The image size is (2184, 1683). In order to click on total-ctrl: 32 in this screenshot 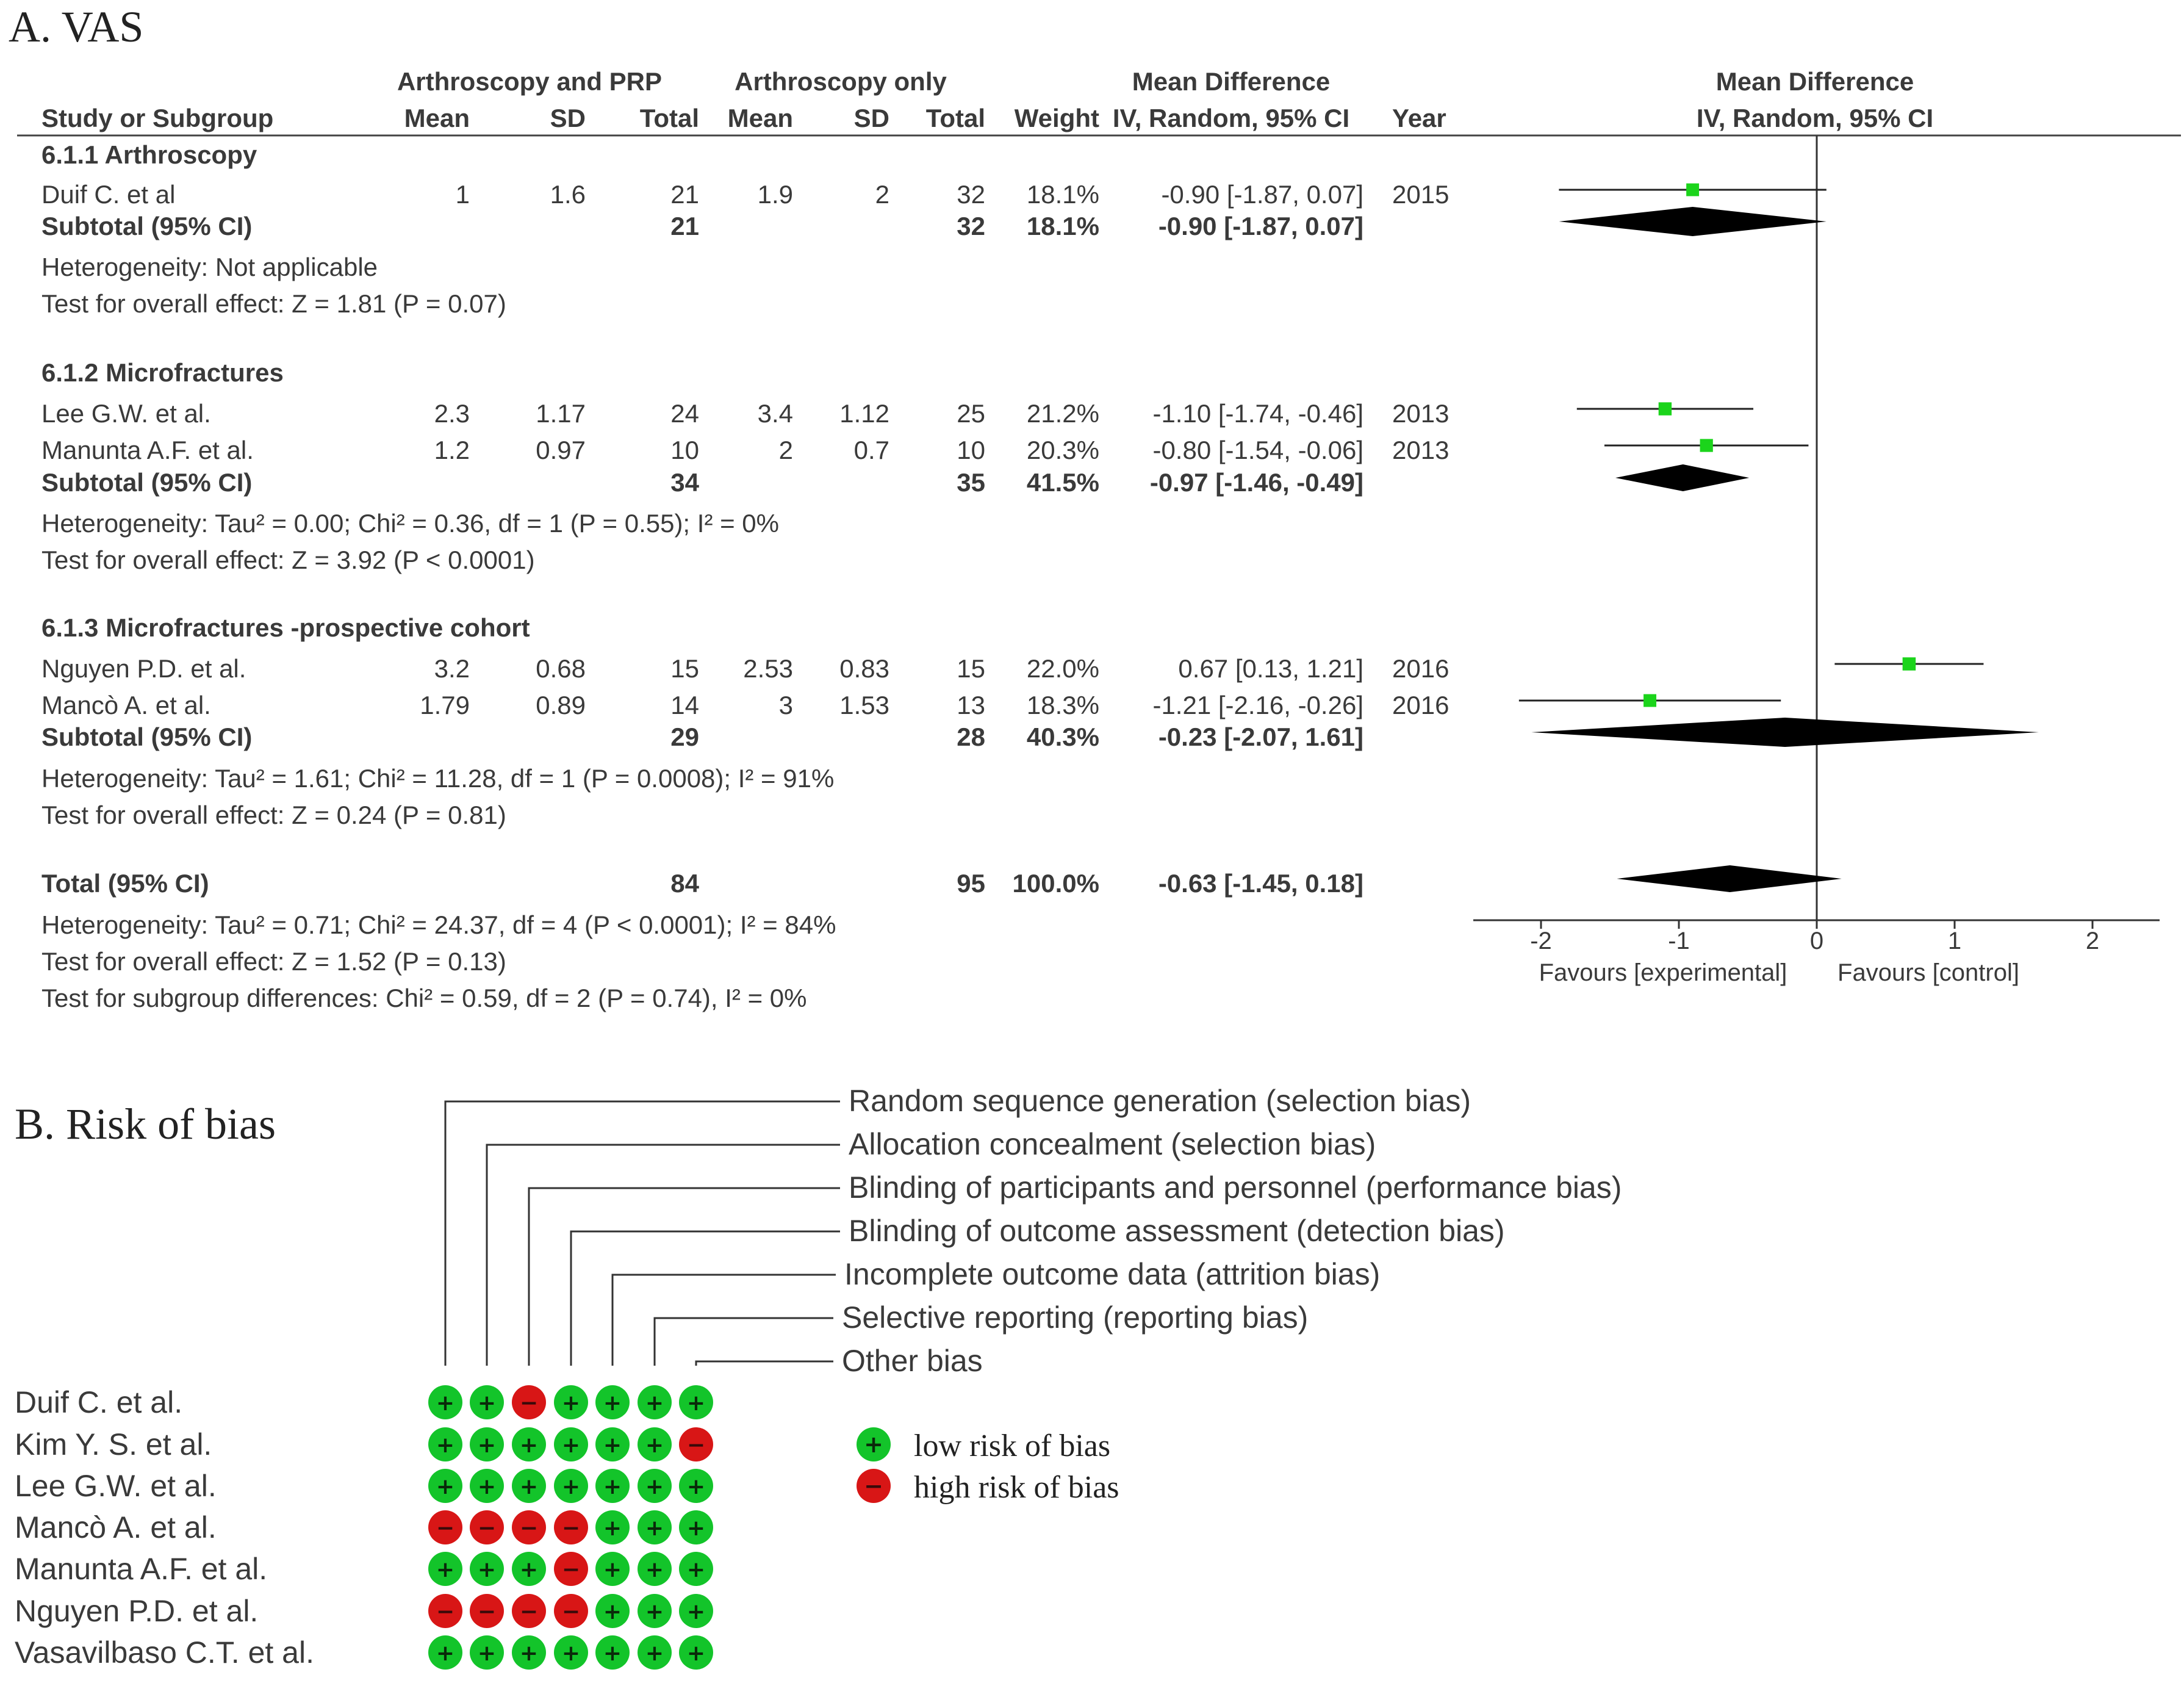, I will do `click(971, 194)`.